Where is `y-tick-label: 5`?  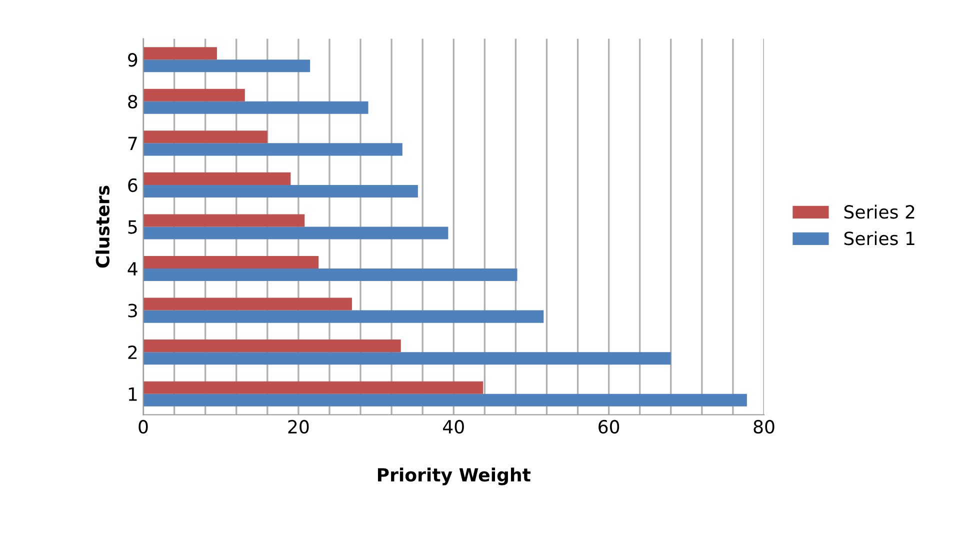
y-tick-label: 5 is located at coordinates (132, 227).